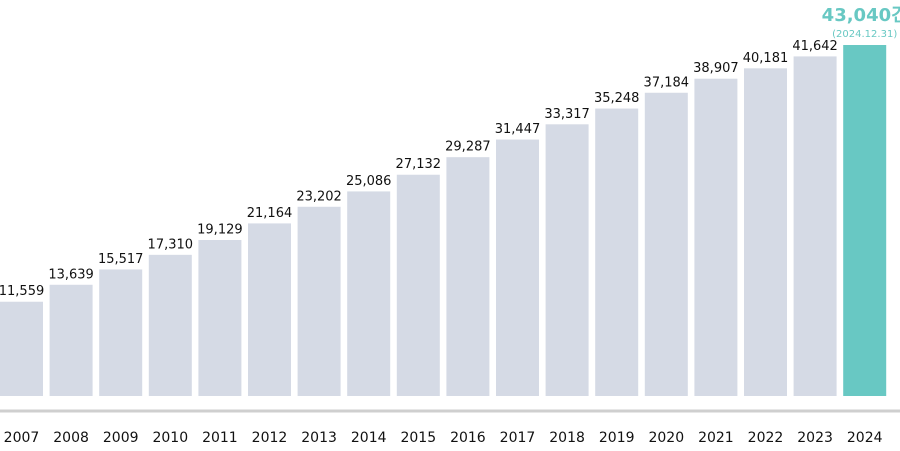  Describe the element at coordinates (567, 114) in the screenshot. I see `value-label: 33,317` at that location.